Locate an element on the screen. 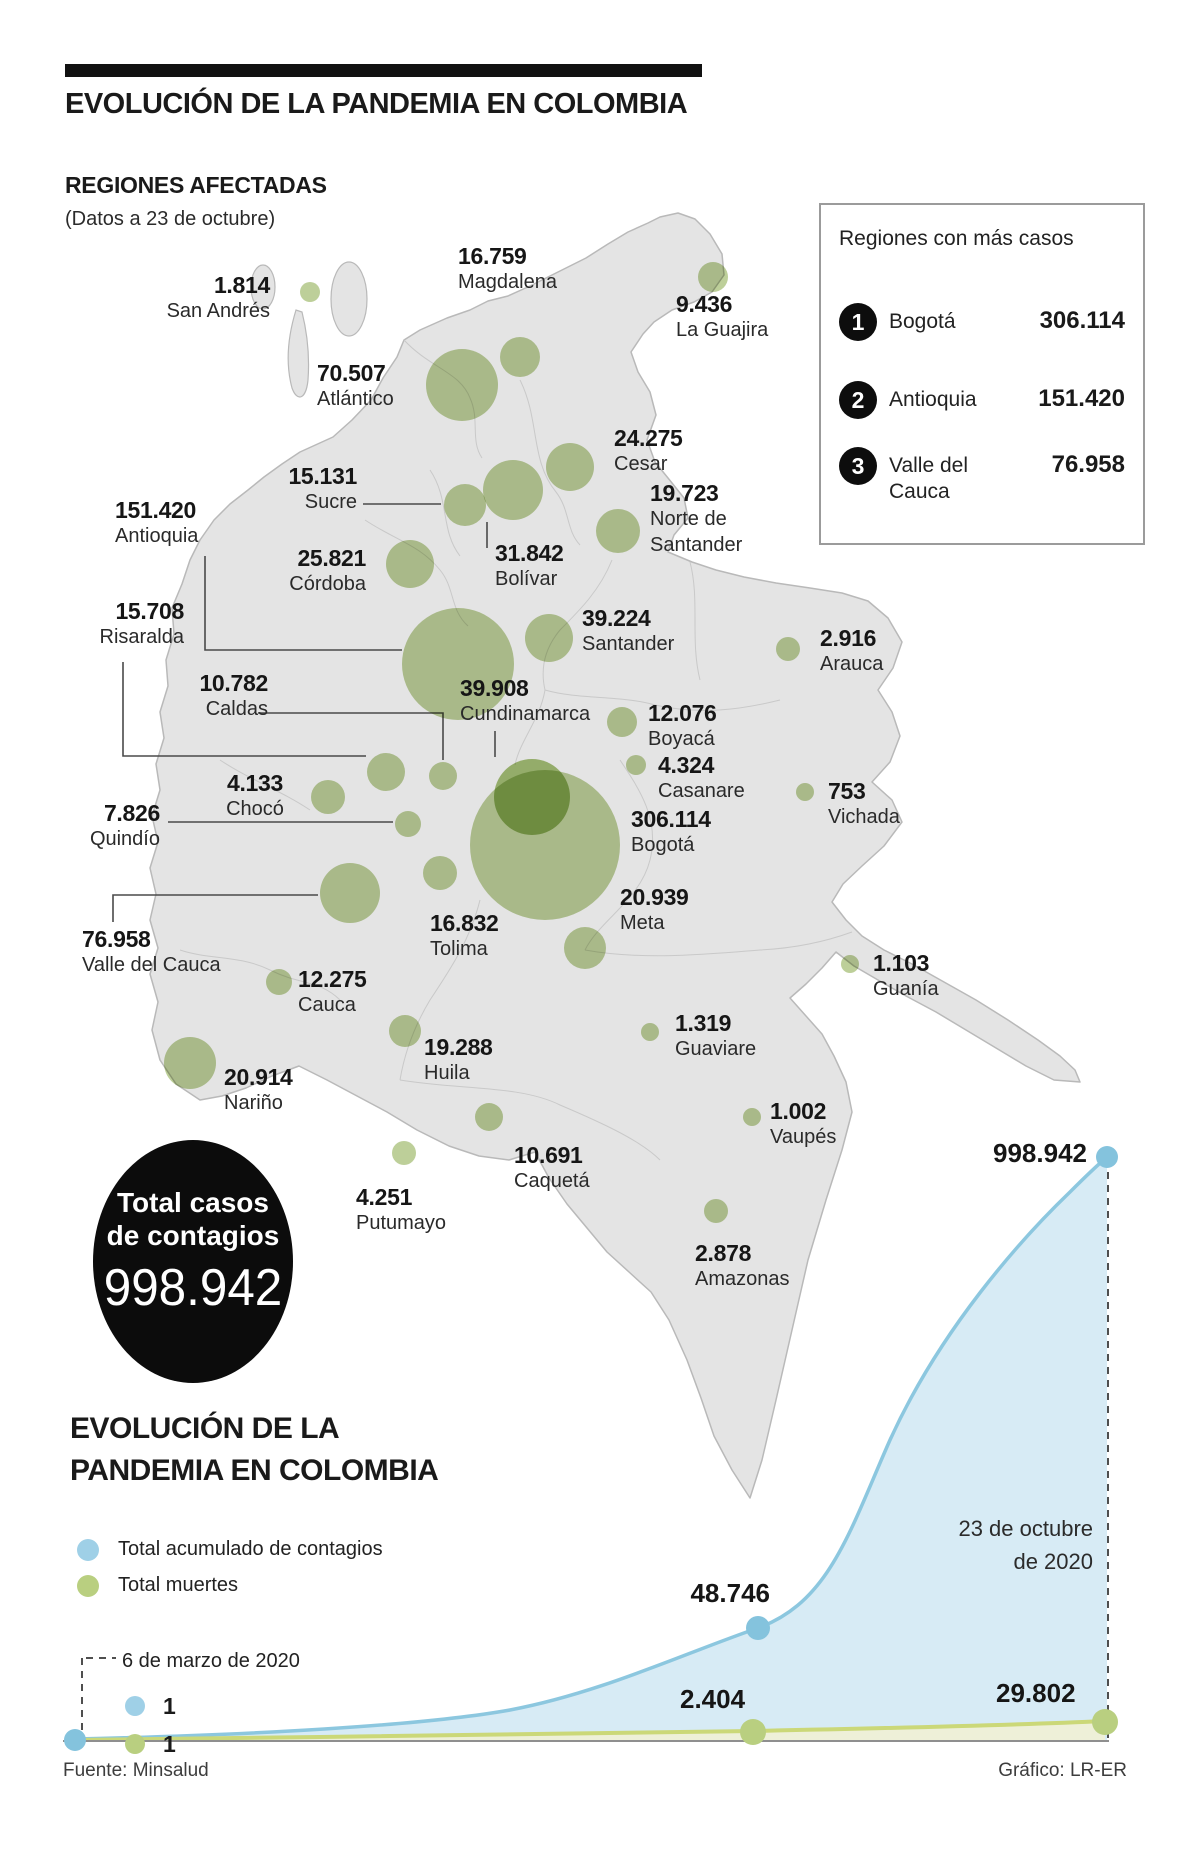 The image size is (1200, 1851). end-date-label: 23 de octubre de 2020 is located at coordinates (1025, 1545).